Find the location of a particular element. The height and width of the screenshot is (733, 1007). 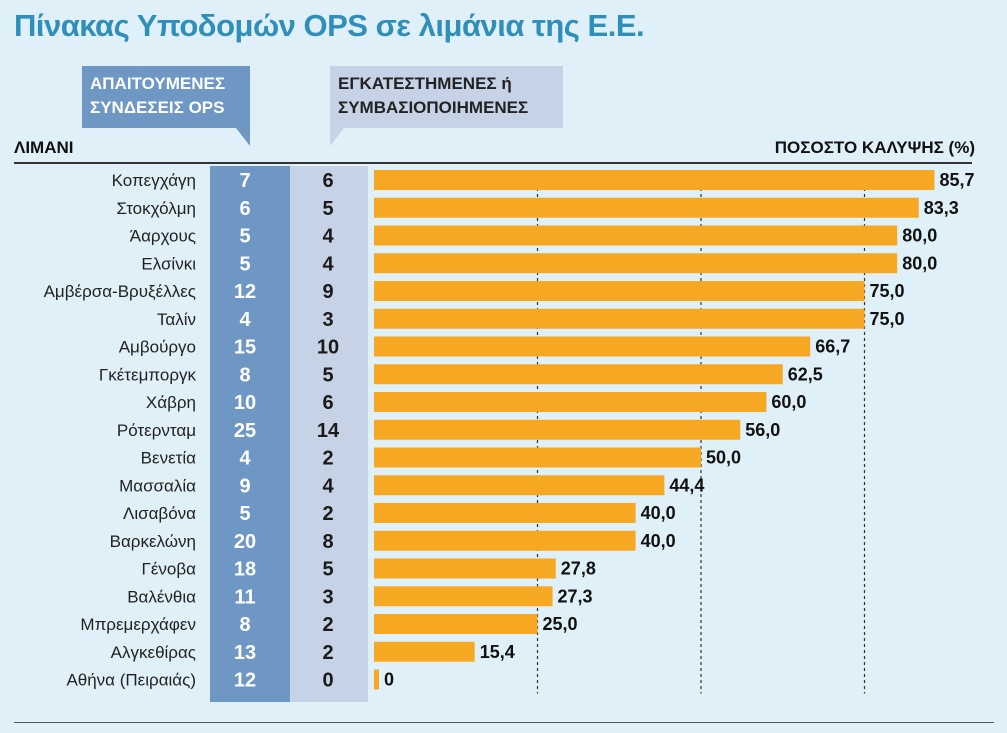

port-label: Λισαβόνα is located at coordinates (159, 513).